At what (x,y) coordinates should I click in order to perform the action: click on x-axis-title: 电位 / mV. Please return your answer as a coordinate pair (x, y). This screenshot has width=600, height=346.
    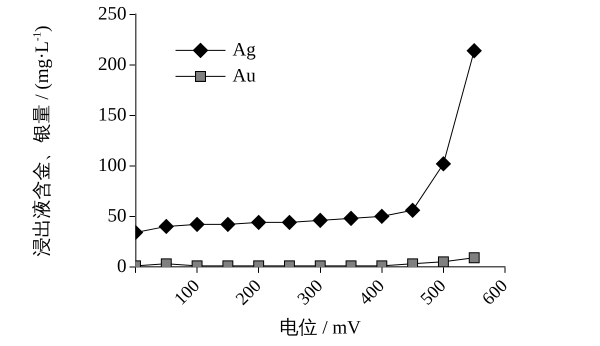
    Looking at the image, I should click on (321, 328).